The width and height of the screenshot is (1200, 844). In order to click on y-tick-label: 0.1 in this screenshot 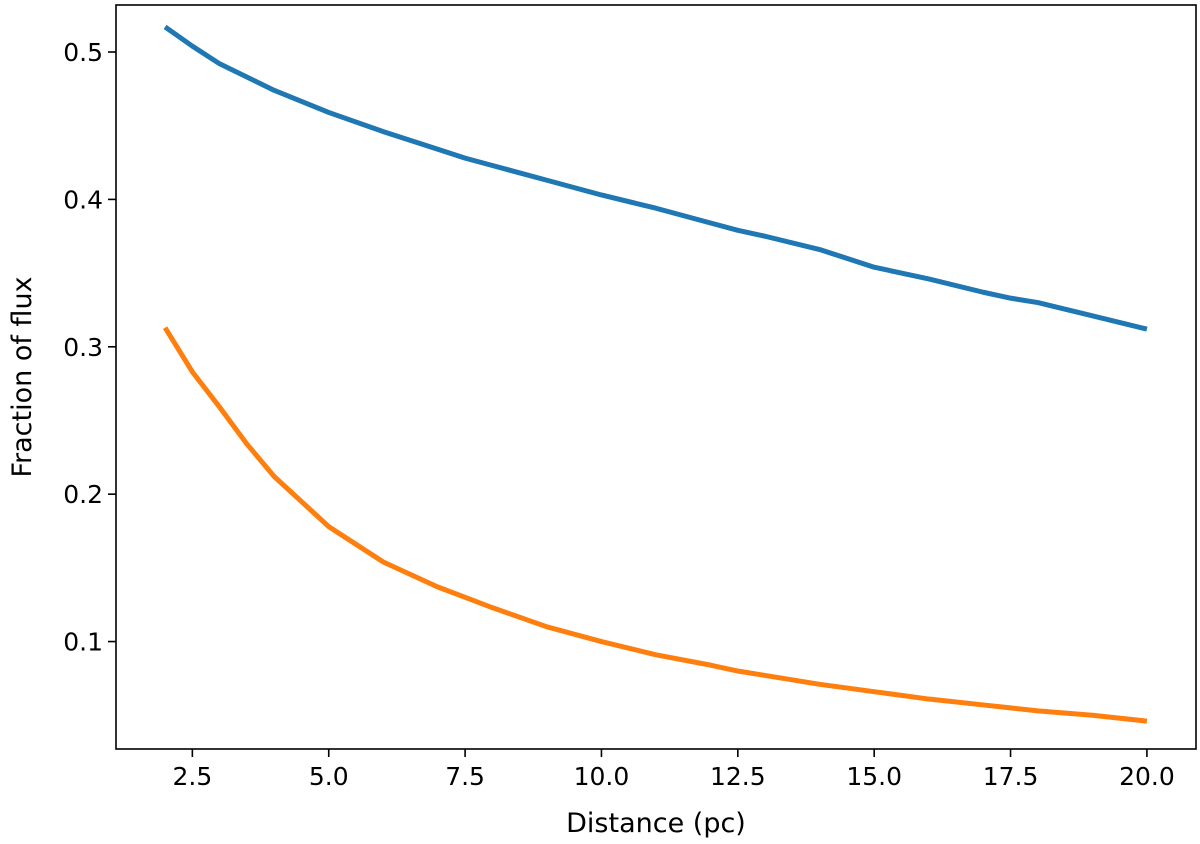, I will do `click(83, 642)`.